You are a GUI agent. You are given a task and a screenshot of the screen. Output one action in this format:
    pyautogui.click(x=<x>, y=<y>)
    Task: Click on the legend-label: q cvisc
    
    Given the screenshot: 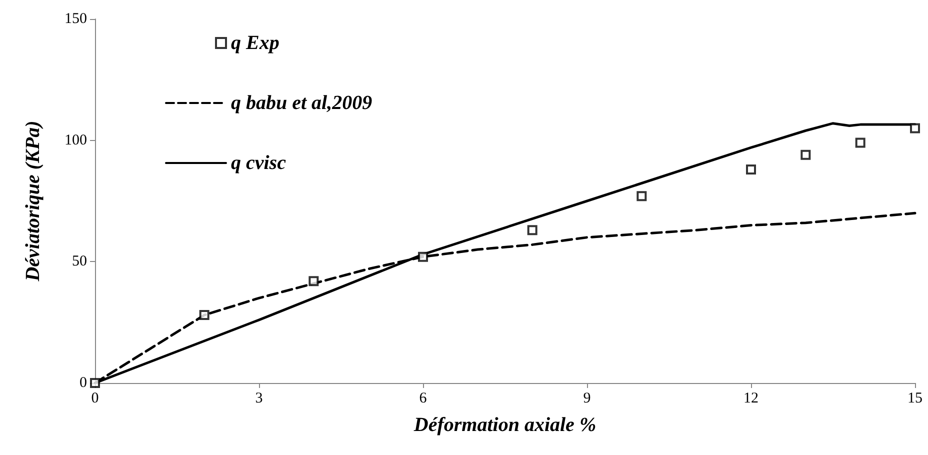 What is the action you would take?
    pyautogui.click(x=258, y=163)
    